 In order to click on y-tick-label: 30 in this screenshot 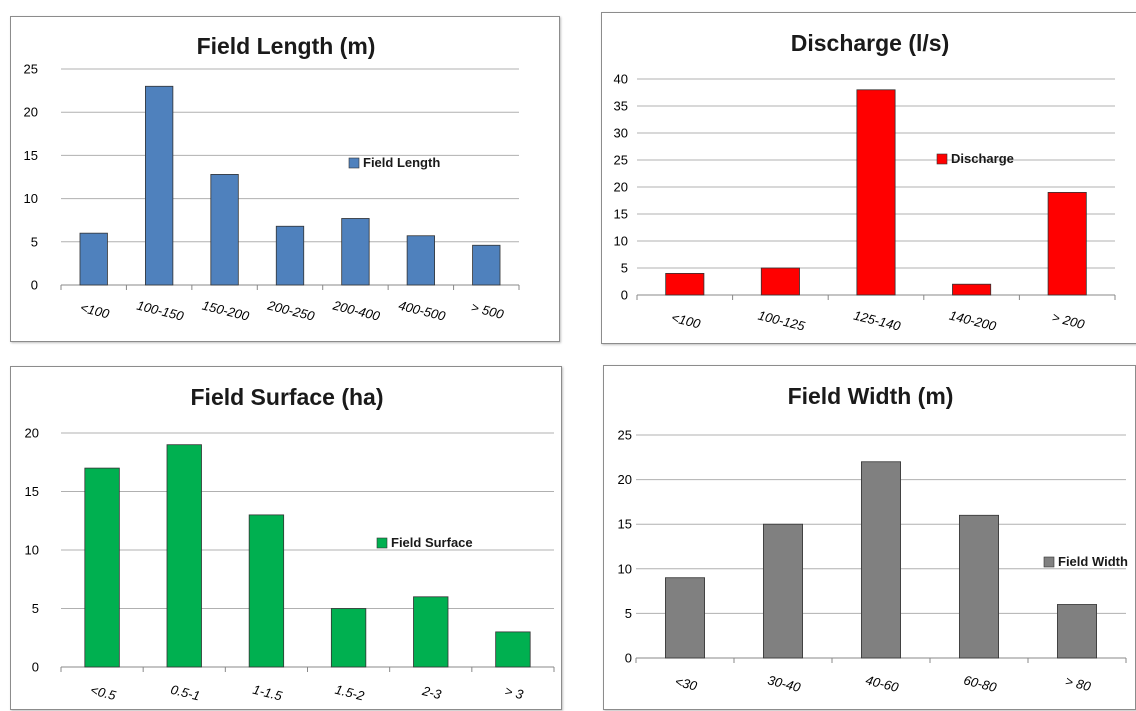, I will do `click(621, 133)`.